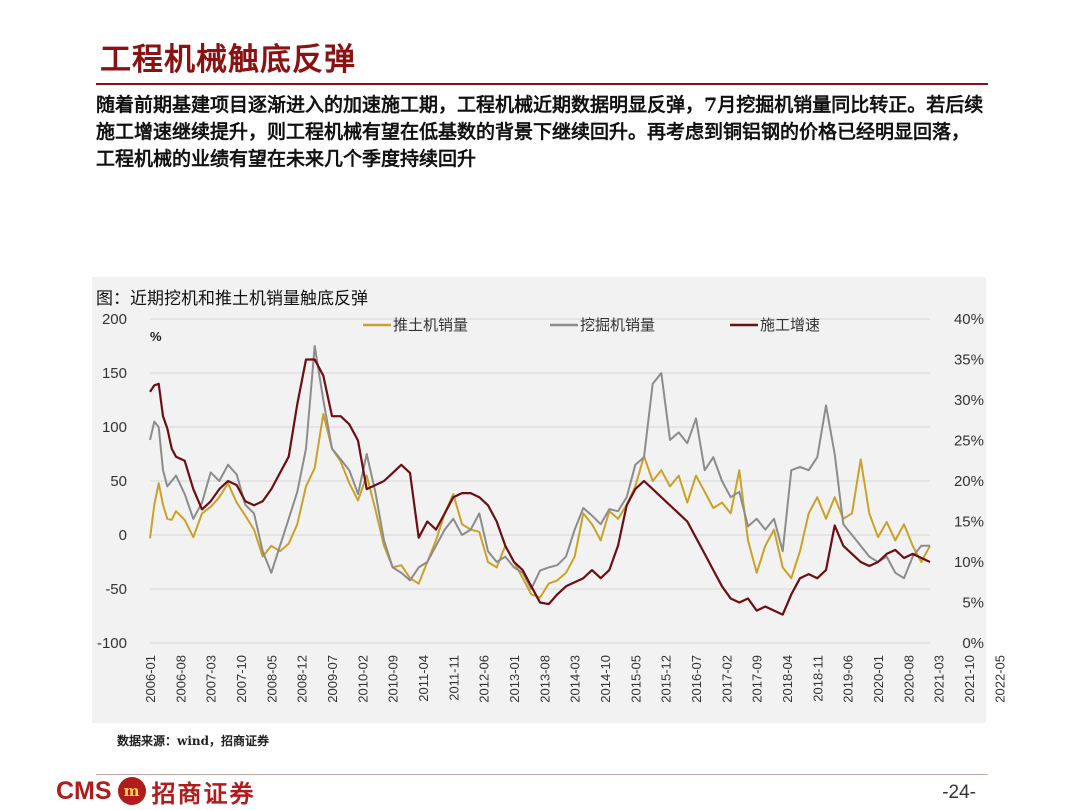 The height and width of the screenshot is (810, 1080). Describe the element at coordinates (211, 679) in the screenshot. I see `x-tick-label: 2007-03` at that location.